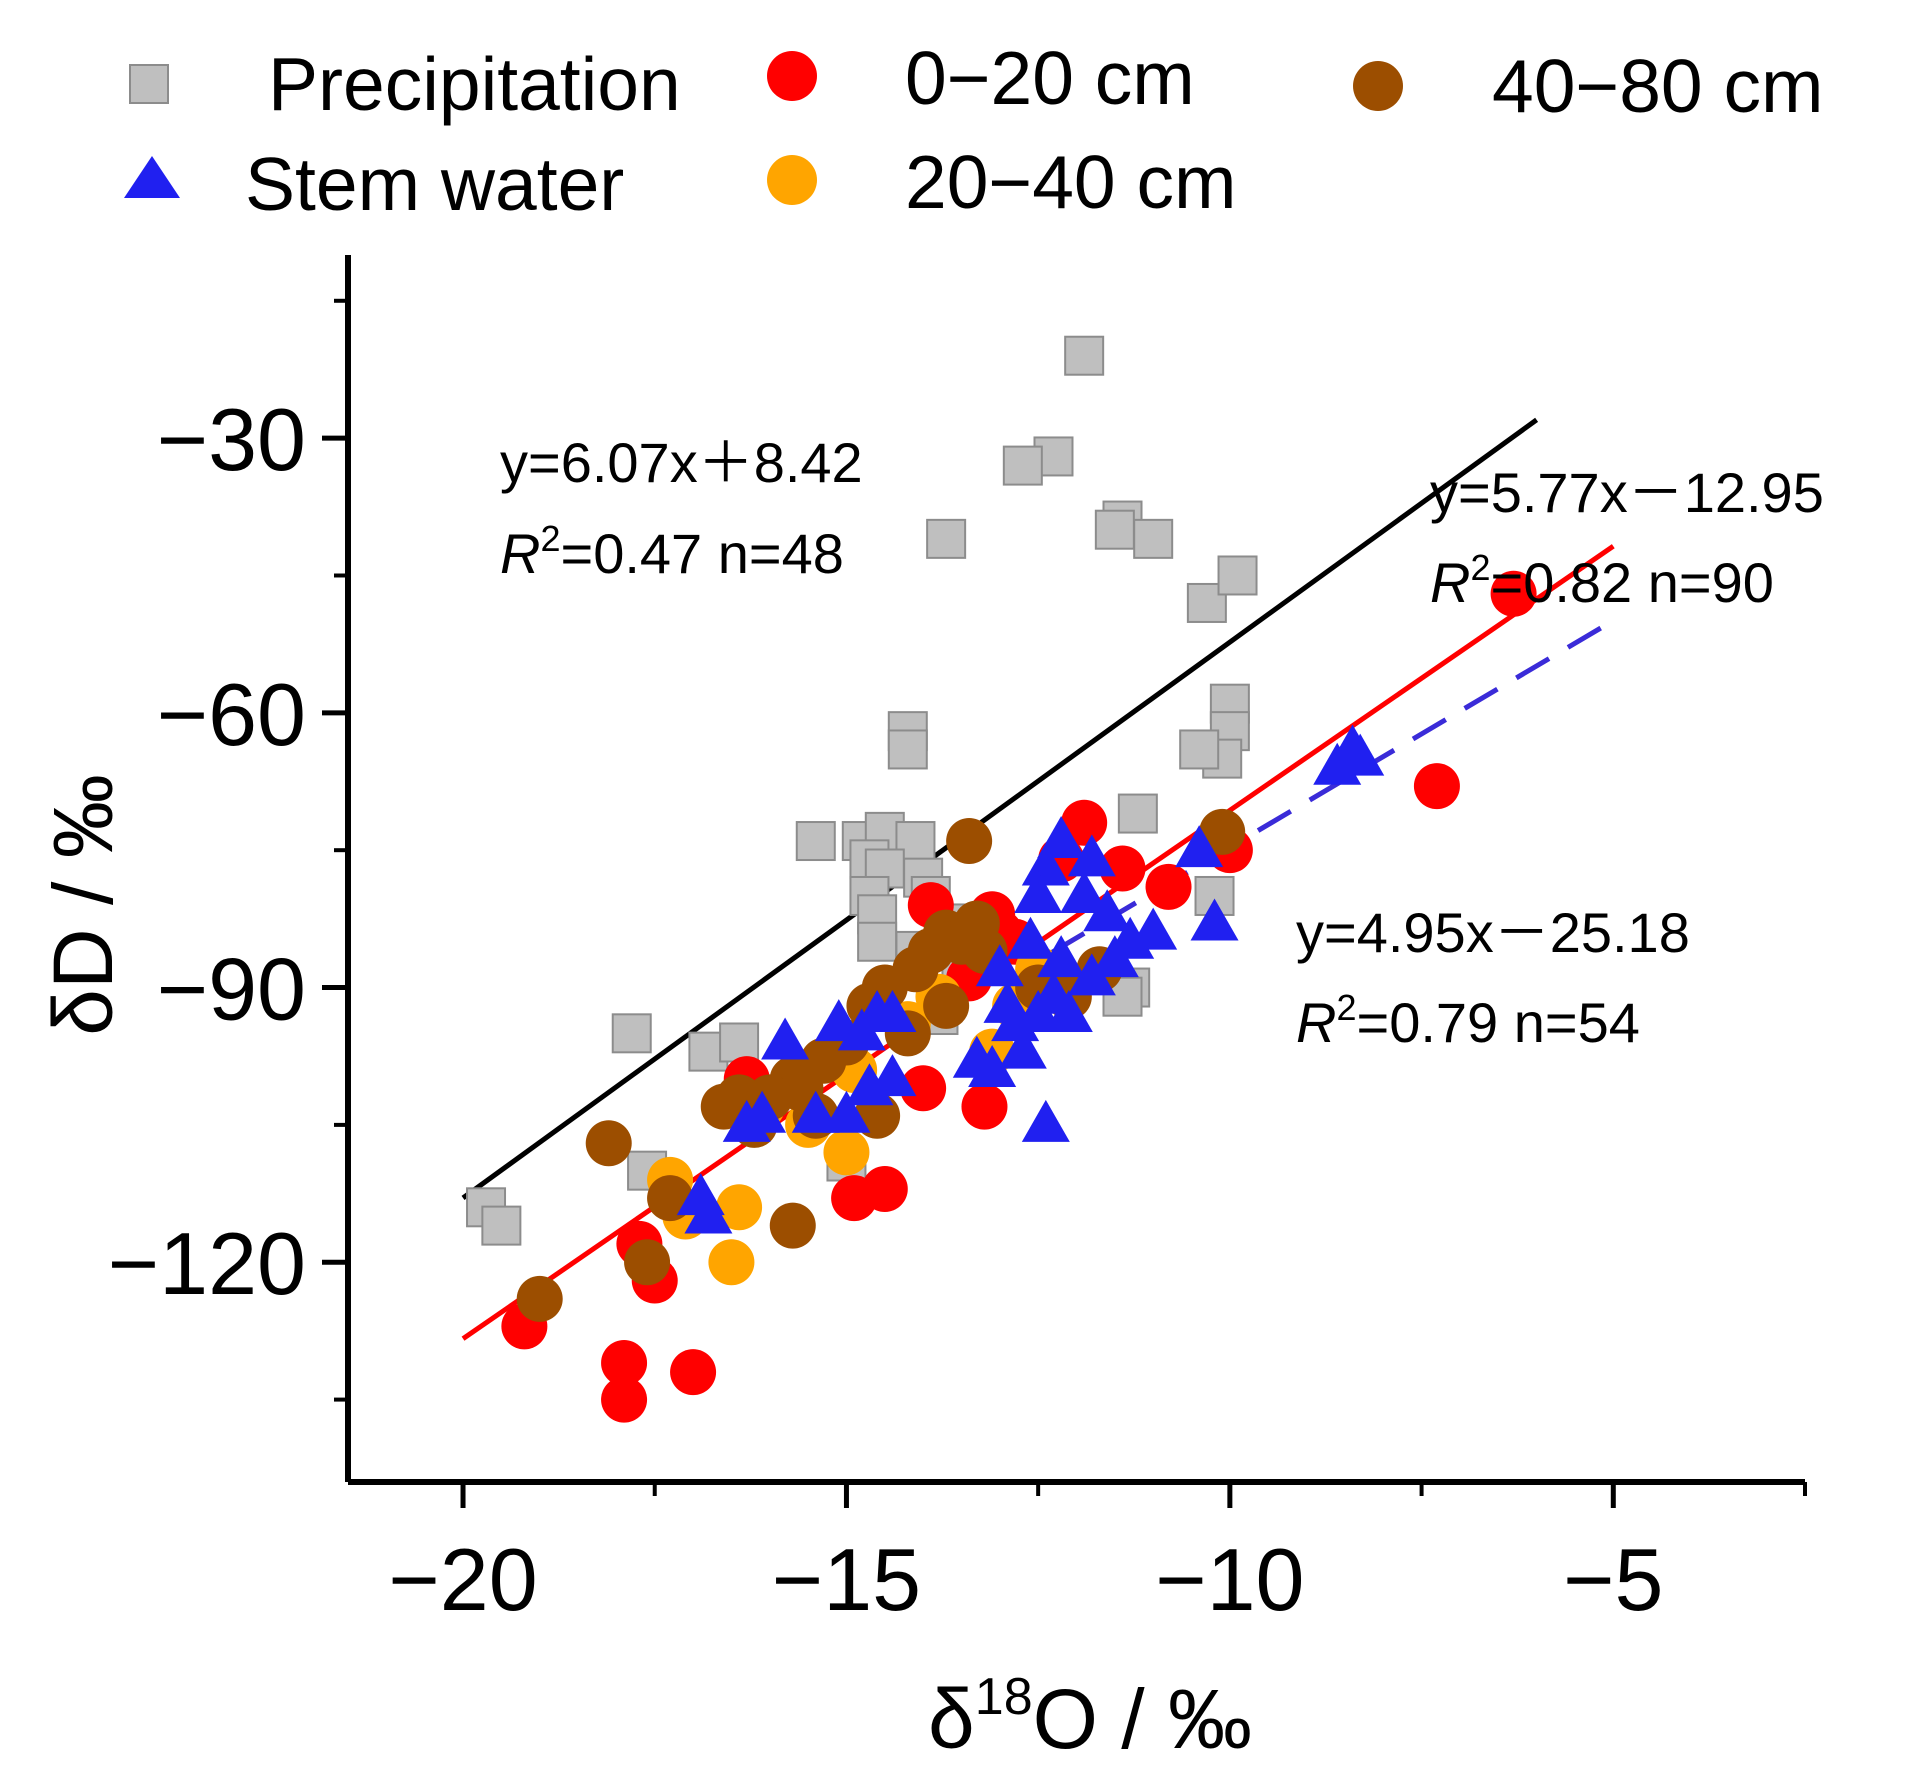  Describe the element at coordinates (1004, 1697) in the screenshot. I see `x-axis-title-sup: 18` at that location.